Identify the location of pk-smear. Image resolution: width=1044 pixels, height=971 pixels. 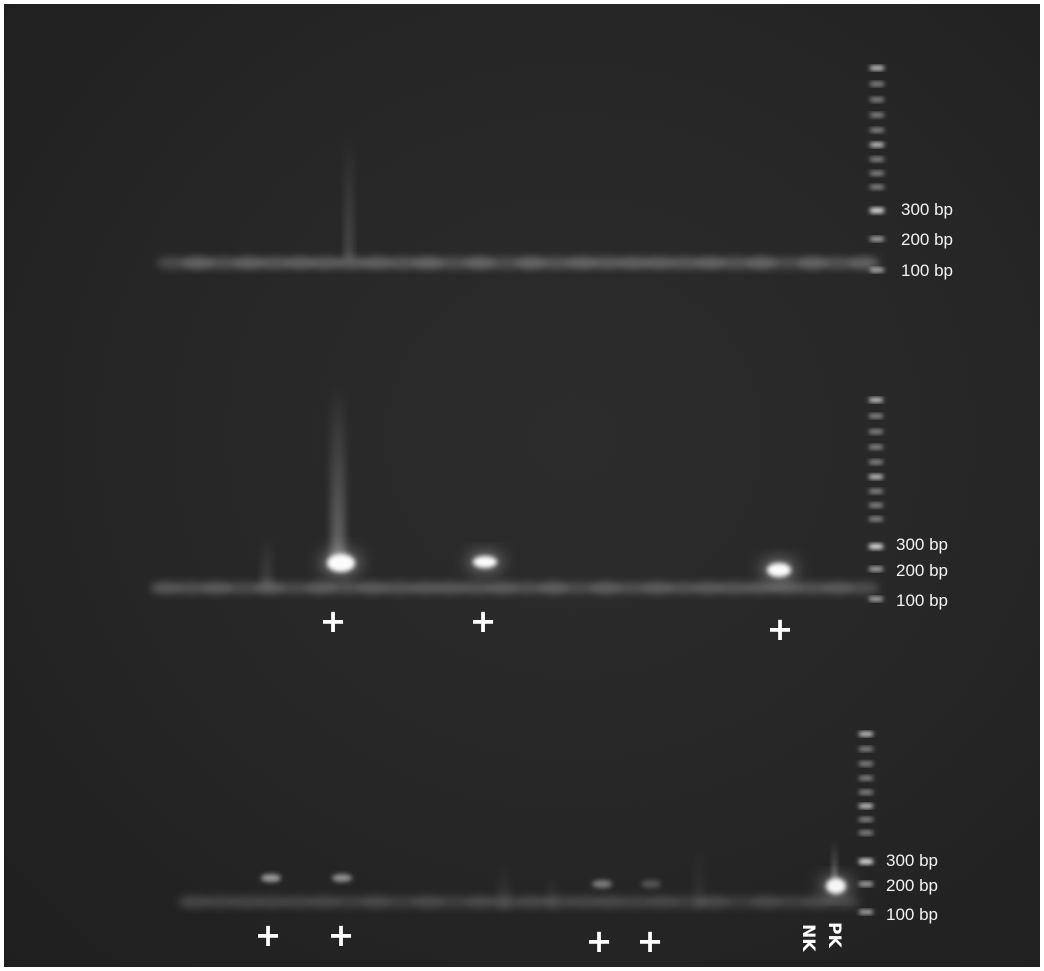
(834, 860).